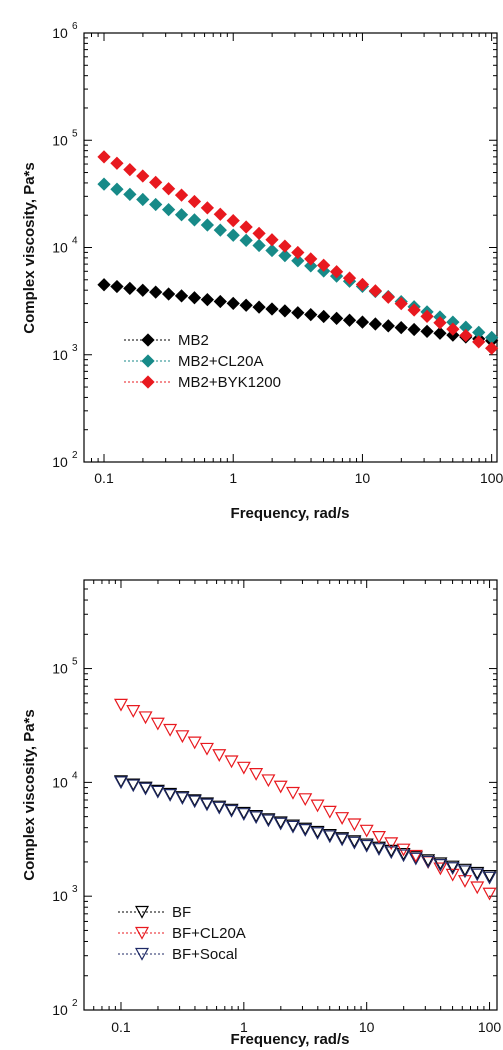 Image resolution: width=503 pixels, height=1050 pixels. What do you see at coordinates (65, 138) in the screenshot?
I see `y-tick-label: 10 5` at bounding box center [65, 138].